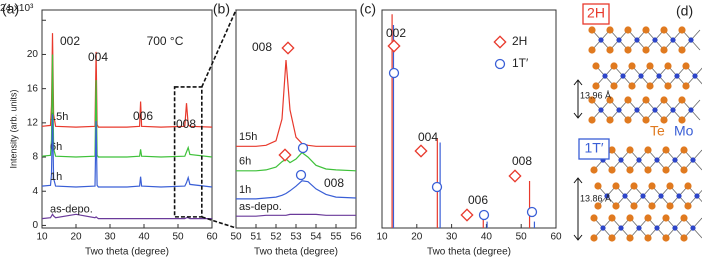 The height and width of the screenshot is (265, 702). I want to click on atom-label: Mo, so click(684, 131).